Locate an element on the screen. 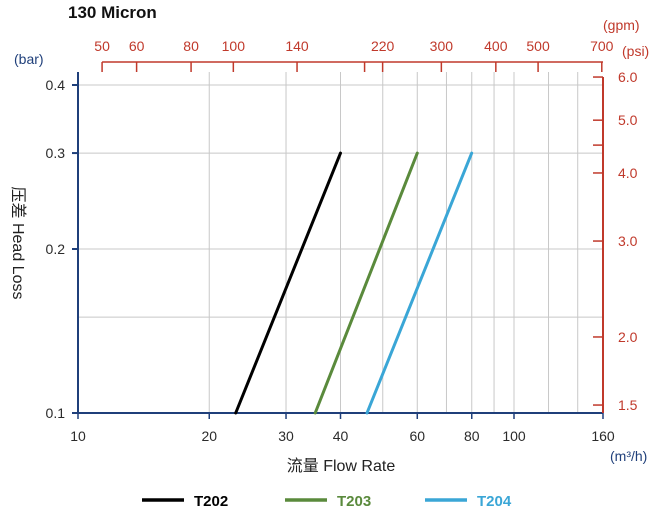  chart-title: 130 Micron is located at coordinates (112, 12).